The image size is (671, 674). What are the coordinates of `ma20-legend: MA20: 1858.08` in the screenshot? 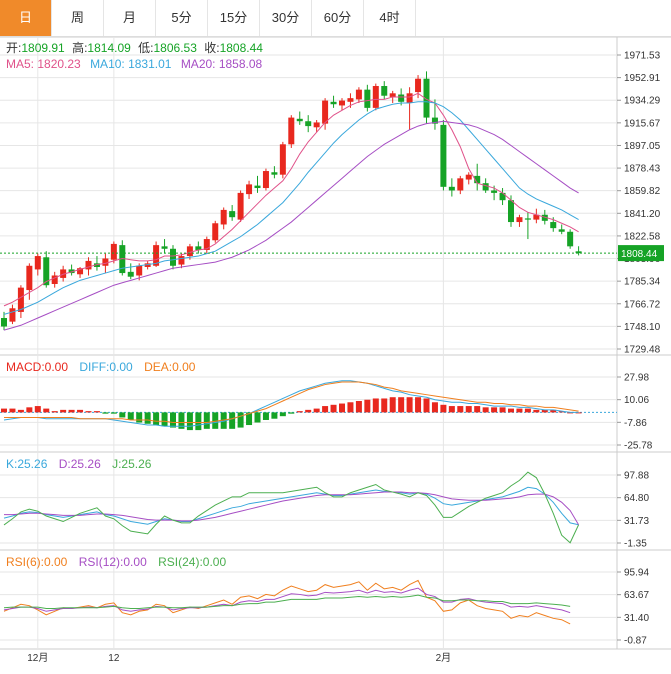 It's located at (222, 64).